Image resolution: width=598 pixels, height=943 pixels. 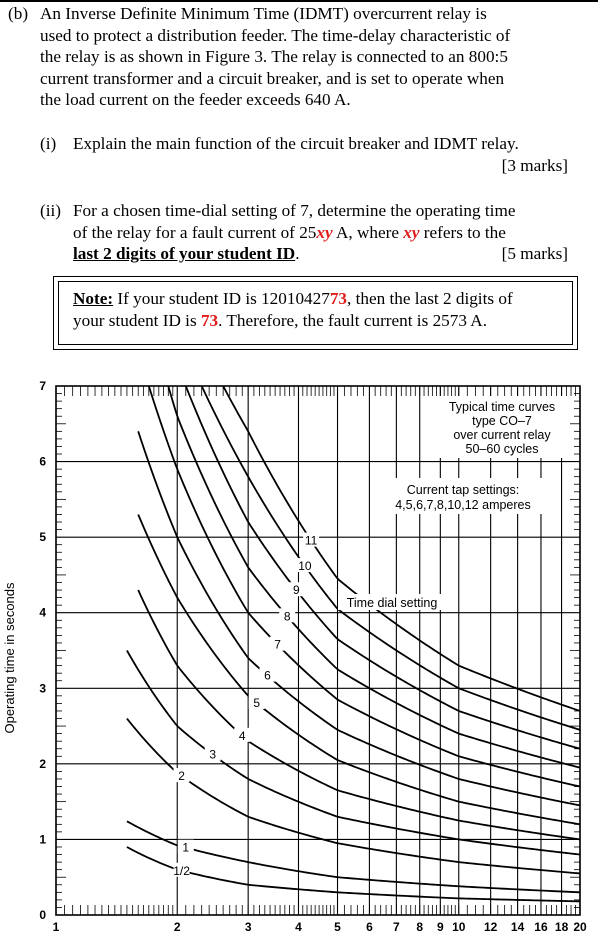 I want to click on curve-label-2: 2, so click(x=181, y=776).